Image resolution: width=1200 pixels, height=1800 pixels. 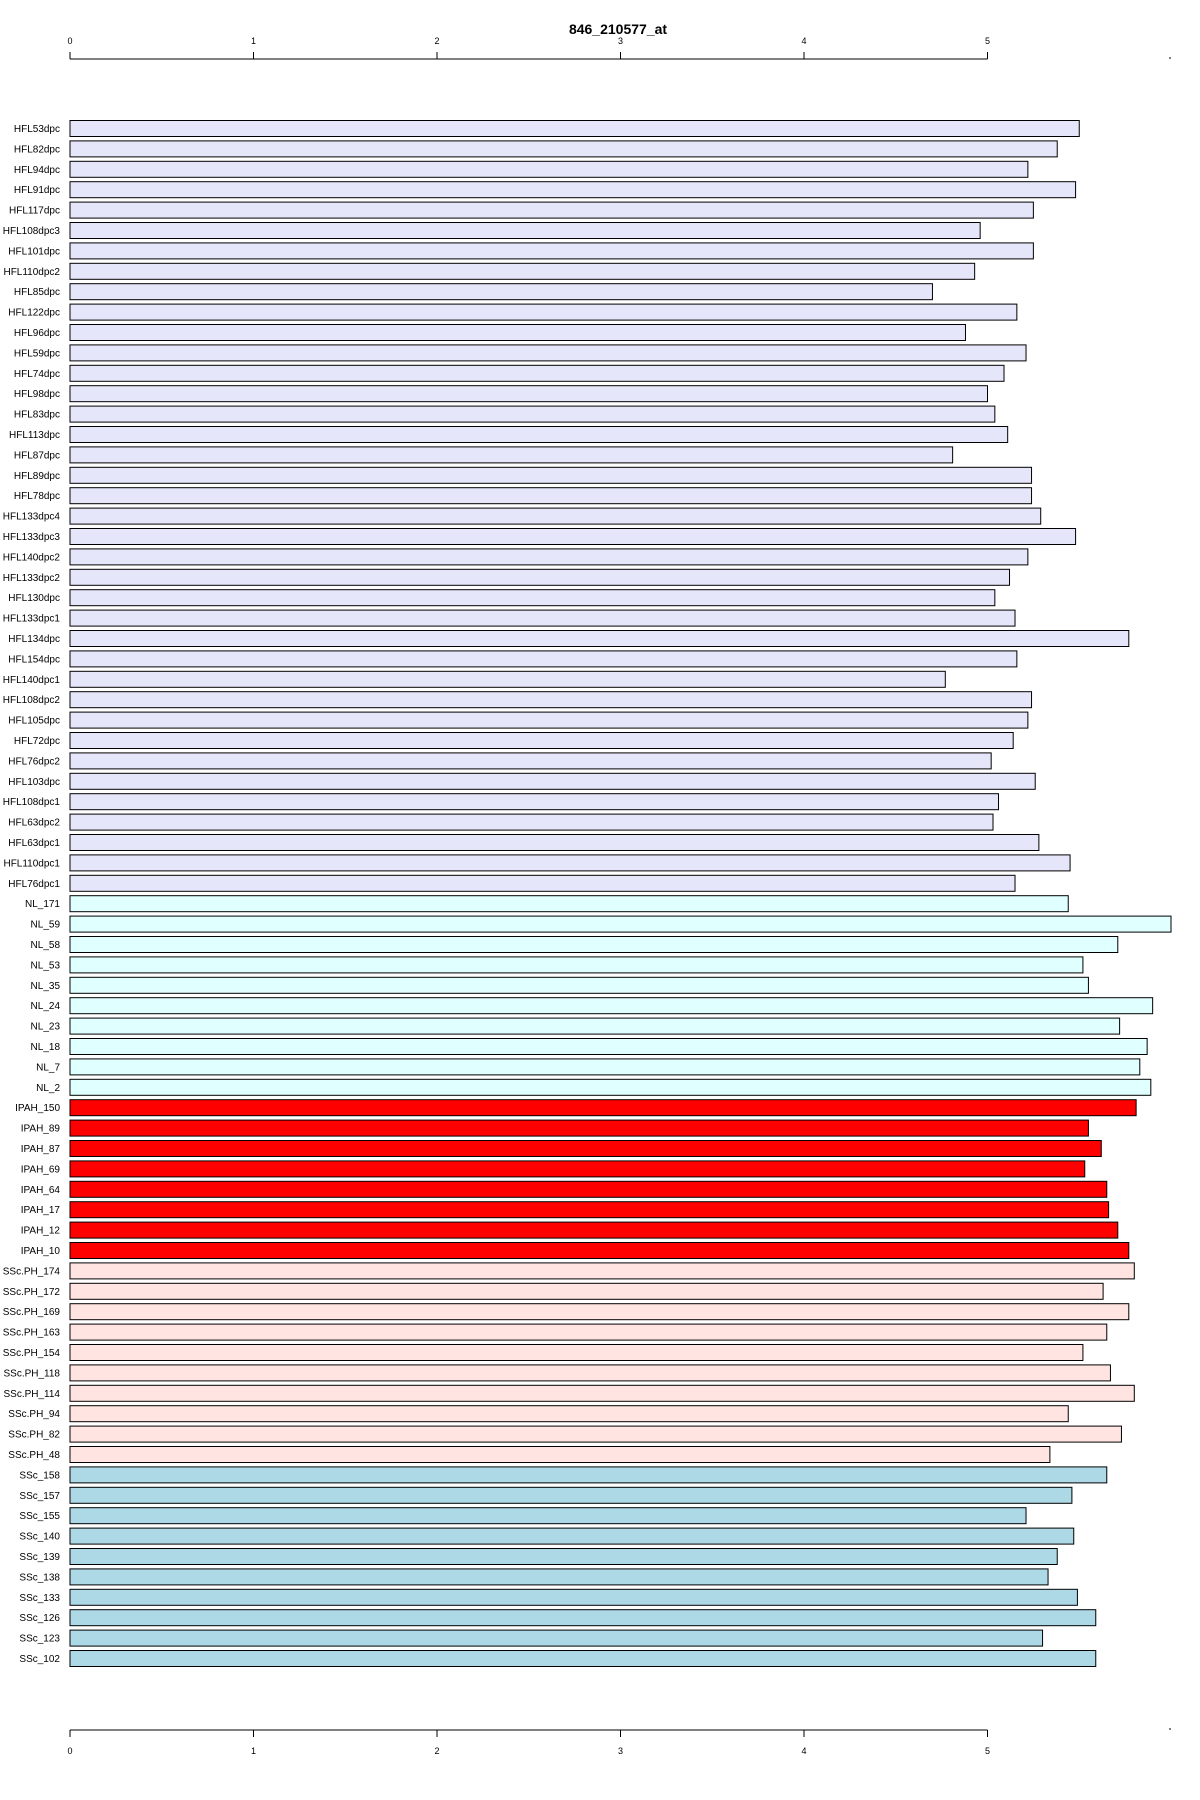 I want to click on category-label: HFL130dpc, so click(x=34, y=598).